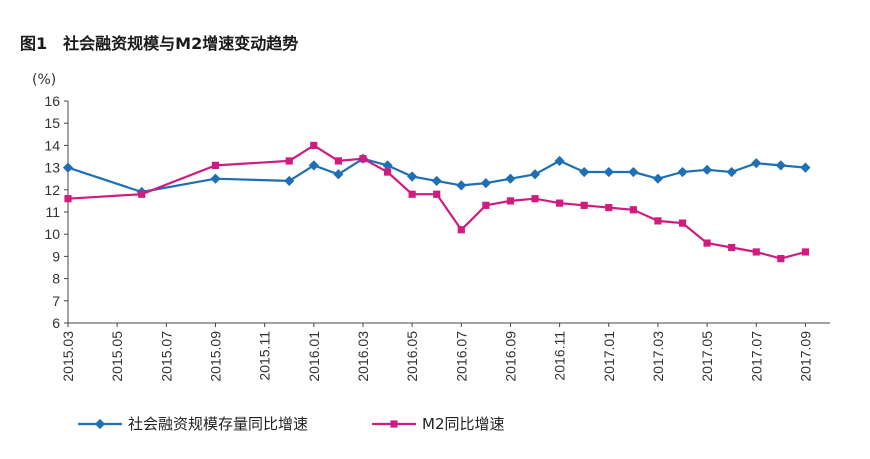 This screenshot has width=870, height=459. What do you see at coordinates (609, 356) in the screenshot?
I see `x-tick-label: 2017.01` at bounding box center [609, 356].